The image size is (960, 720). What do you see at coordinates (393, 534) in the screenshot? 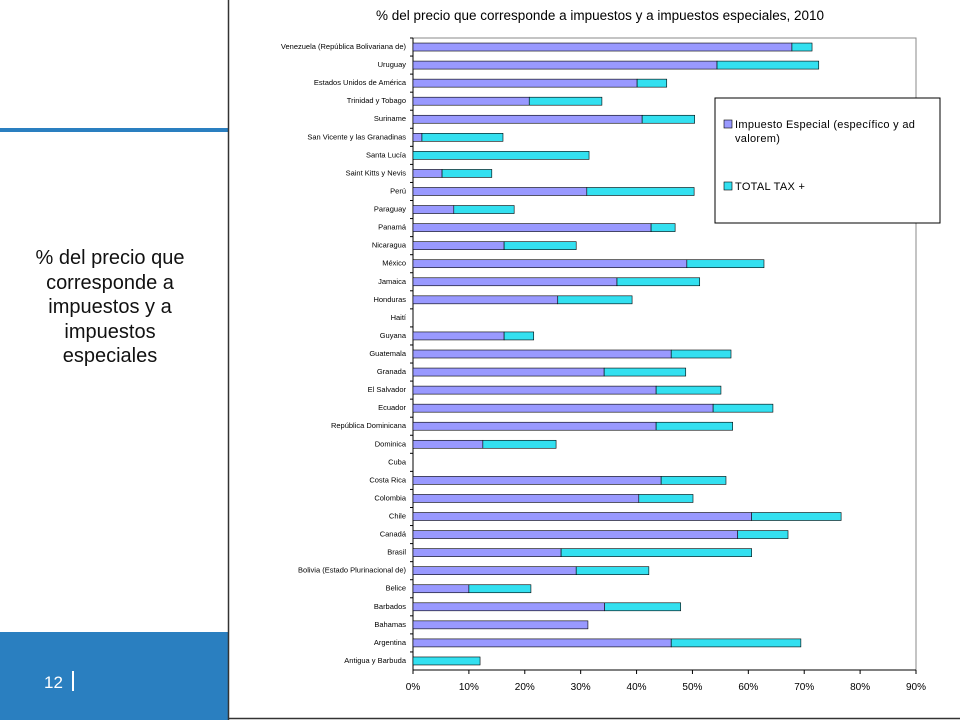
I see `y-tick-label: Canadá` at bounding box center [393, 534].